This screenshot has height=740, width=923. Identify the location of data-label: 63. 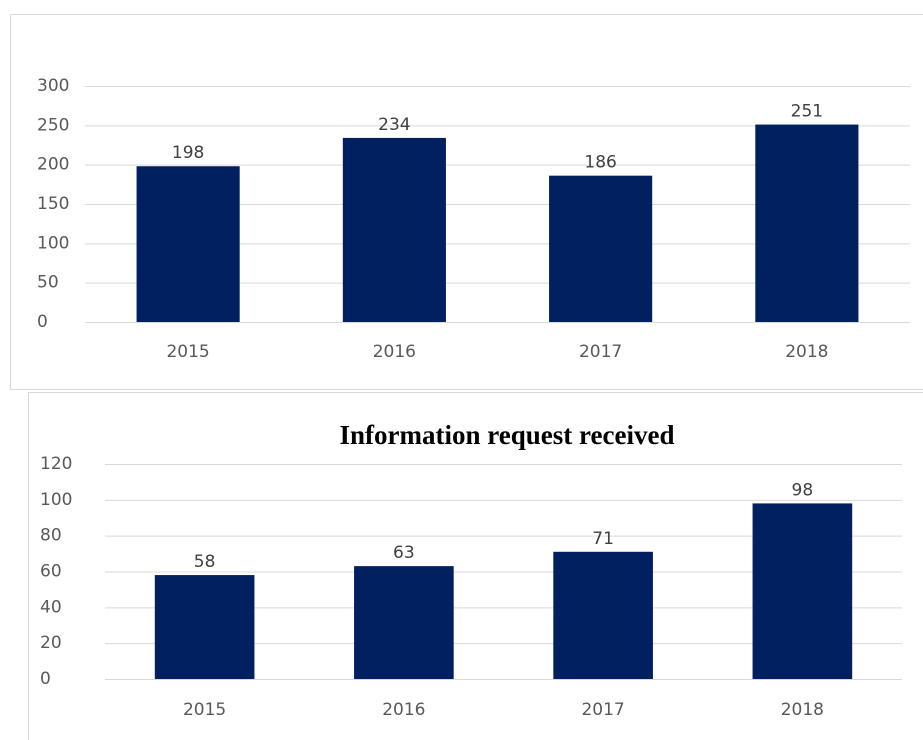
(404, 553).